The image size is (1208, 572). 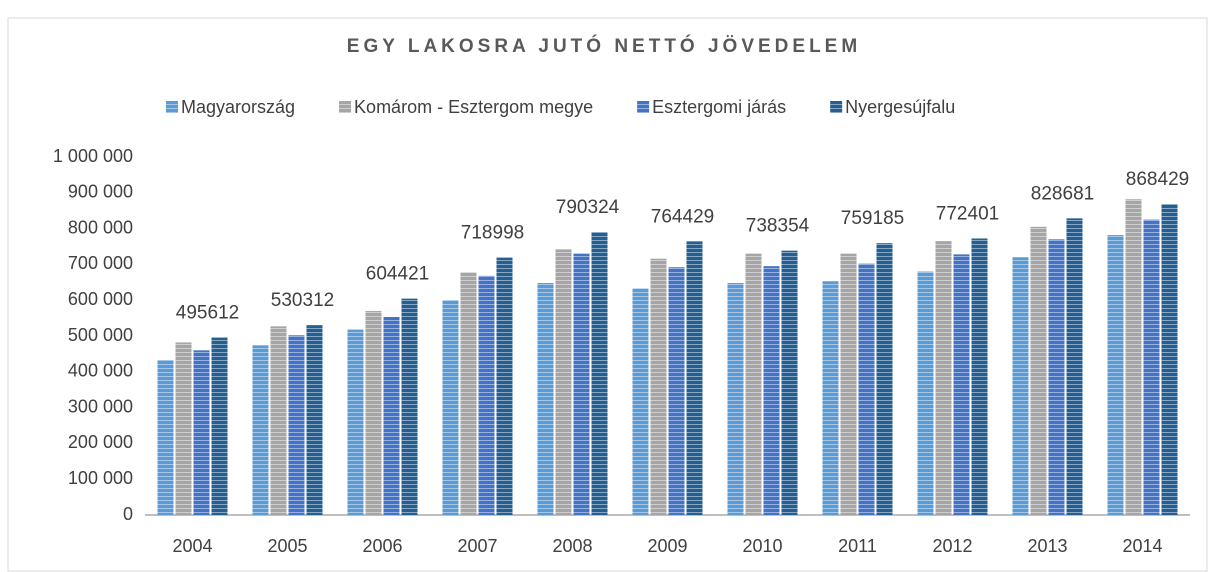 What do you see at coordinates (604, 46) in the screenshot?
I see `chart-title: EGY LAKOSRA JUTÓ NETTÓ JÖVEDELEM` at bounding box center [604, 46].